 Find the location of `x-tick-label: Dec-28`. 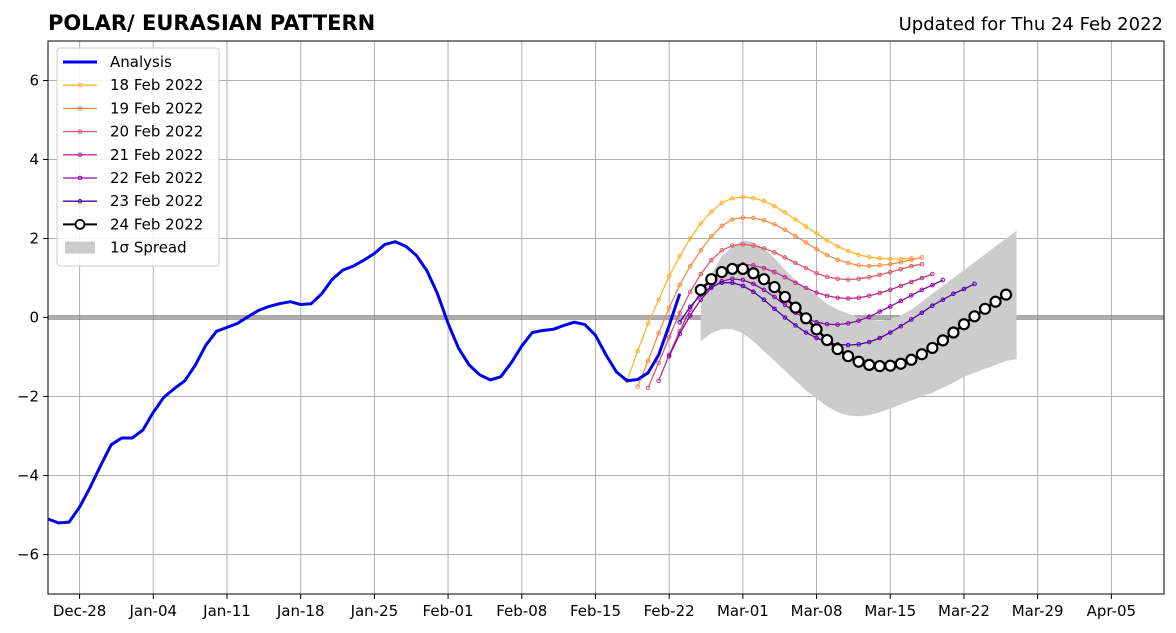

x-tick-label: Dec-28 is located at coordinates (80, 611).